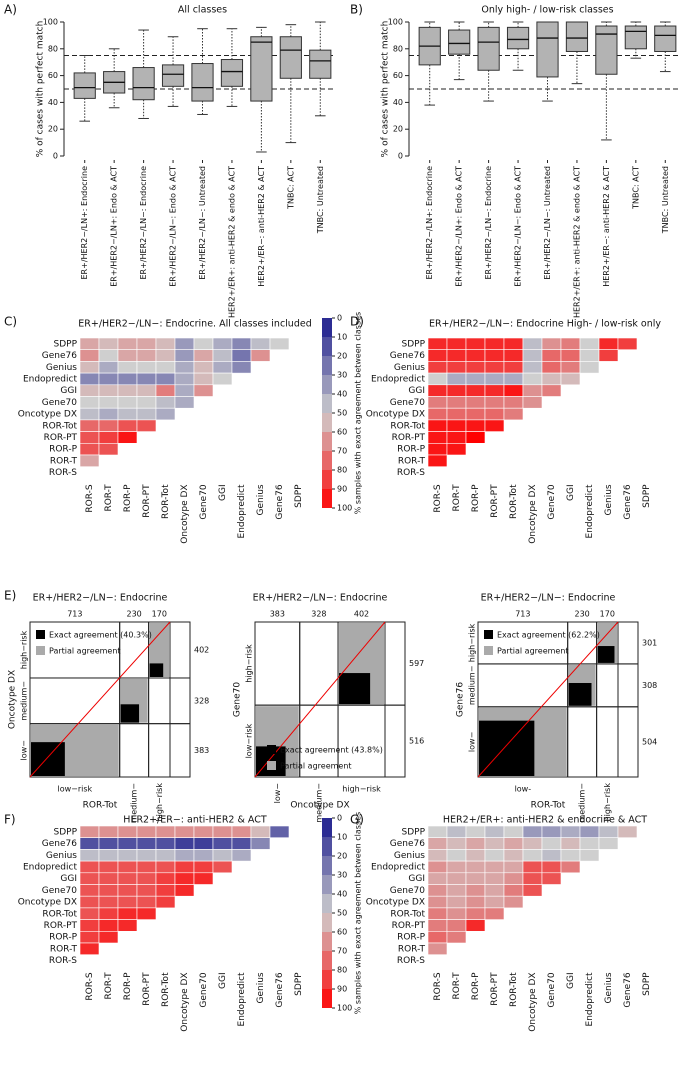  What do you see at coordinates (398, 379) in the screenshot?
I see `row-label: Endopredict` at bounding box center [398, 379].